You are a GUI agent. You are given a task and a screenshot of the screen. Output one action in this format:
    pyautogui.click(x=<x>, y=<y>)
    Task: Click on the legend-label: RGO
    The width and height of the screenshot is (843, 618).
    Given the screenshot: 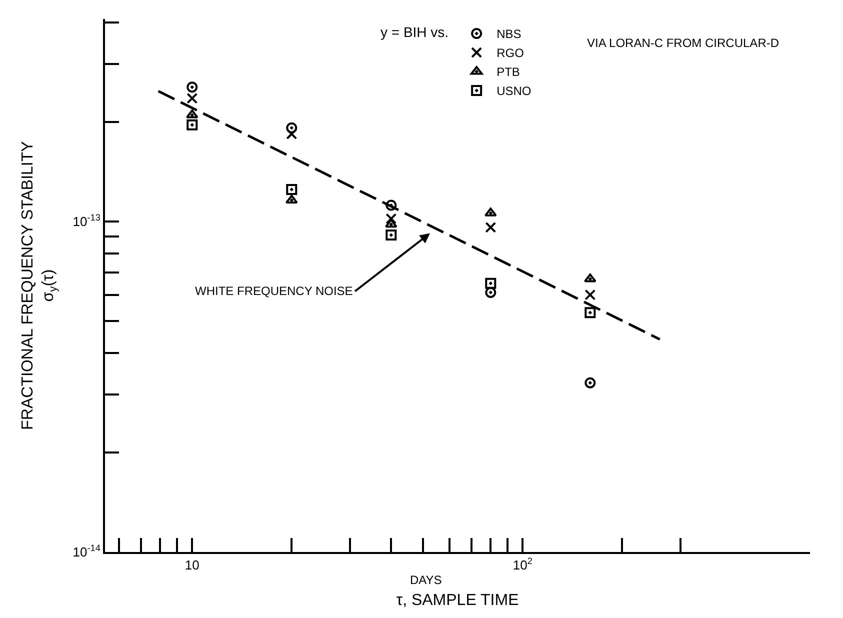 What is the action you would take?
    pyautogui.click(x=510, y=53)
    